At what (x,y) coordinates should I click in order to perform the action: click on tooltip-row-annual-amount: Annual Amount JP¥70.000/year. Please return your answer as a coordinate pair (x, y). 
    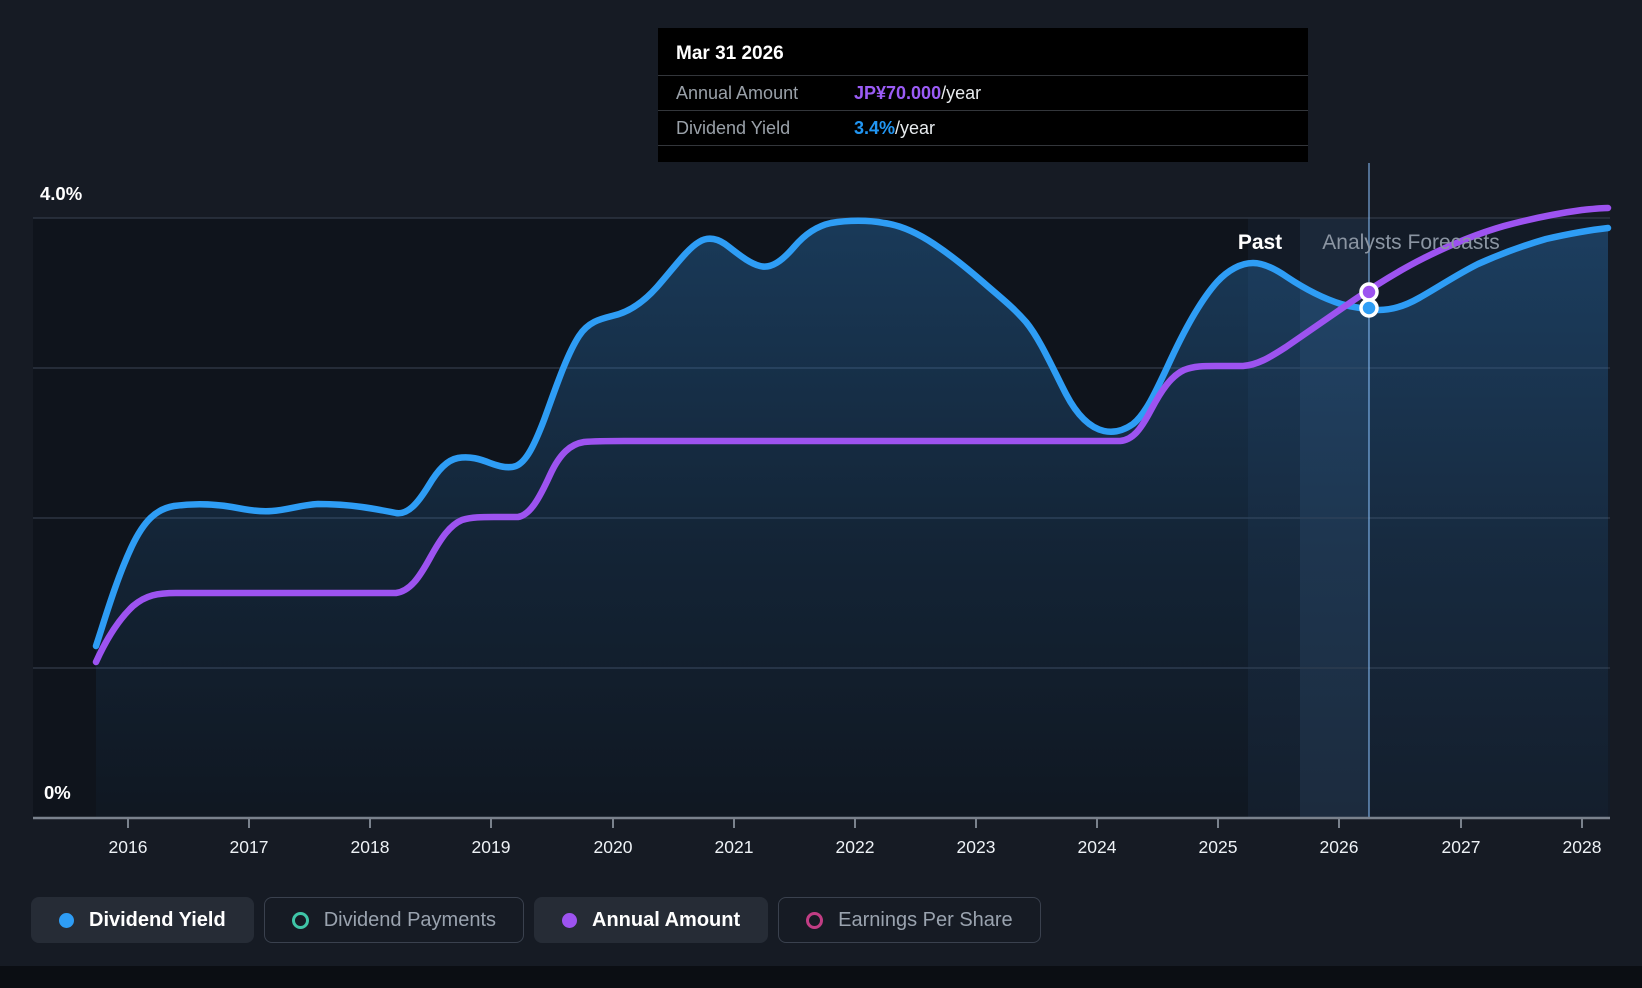
    Looking at the image, I should click on (983, 93).